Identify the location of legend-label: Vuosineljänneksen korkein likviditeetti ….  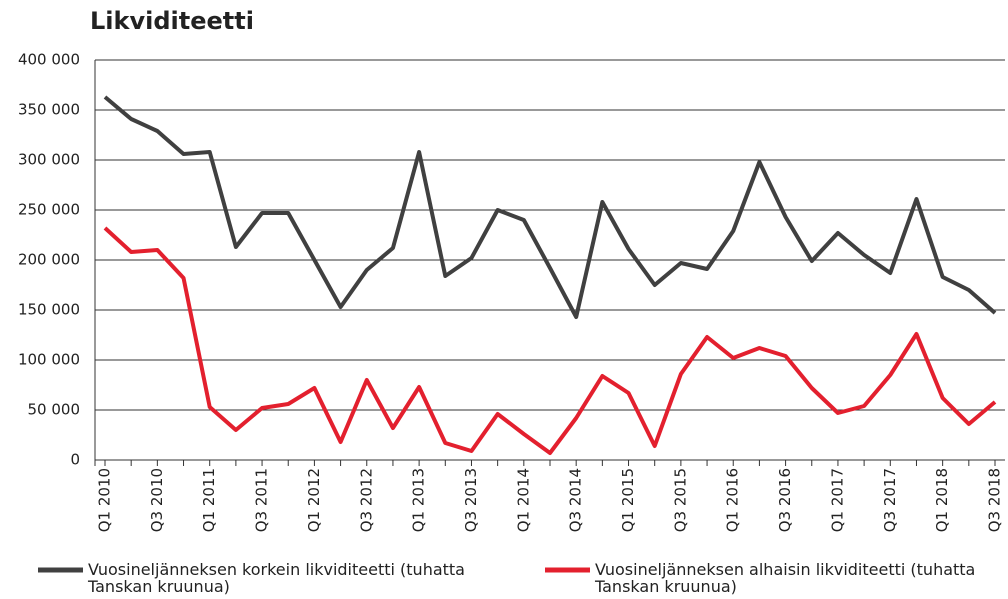
(276, 578).